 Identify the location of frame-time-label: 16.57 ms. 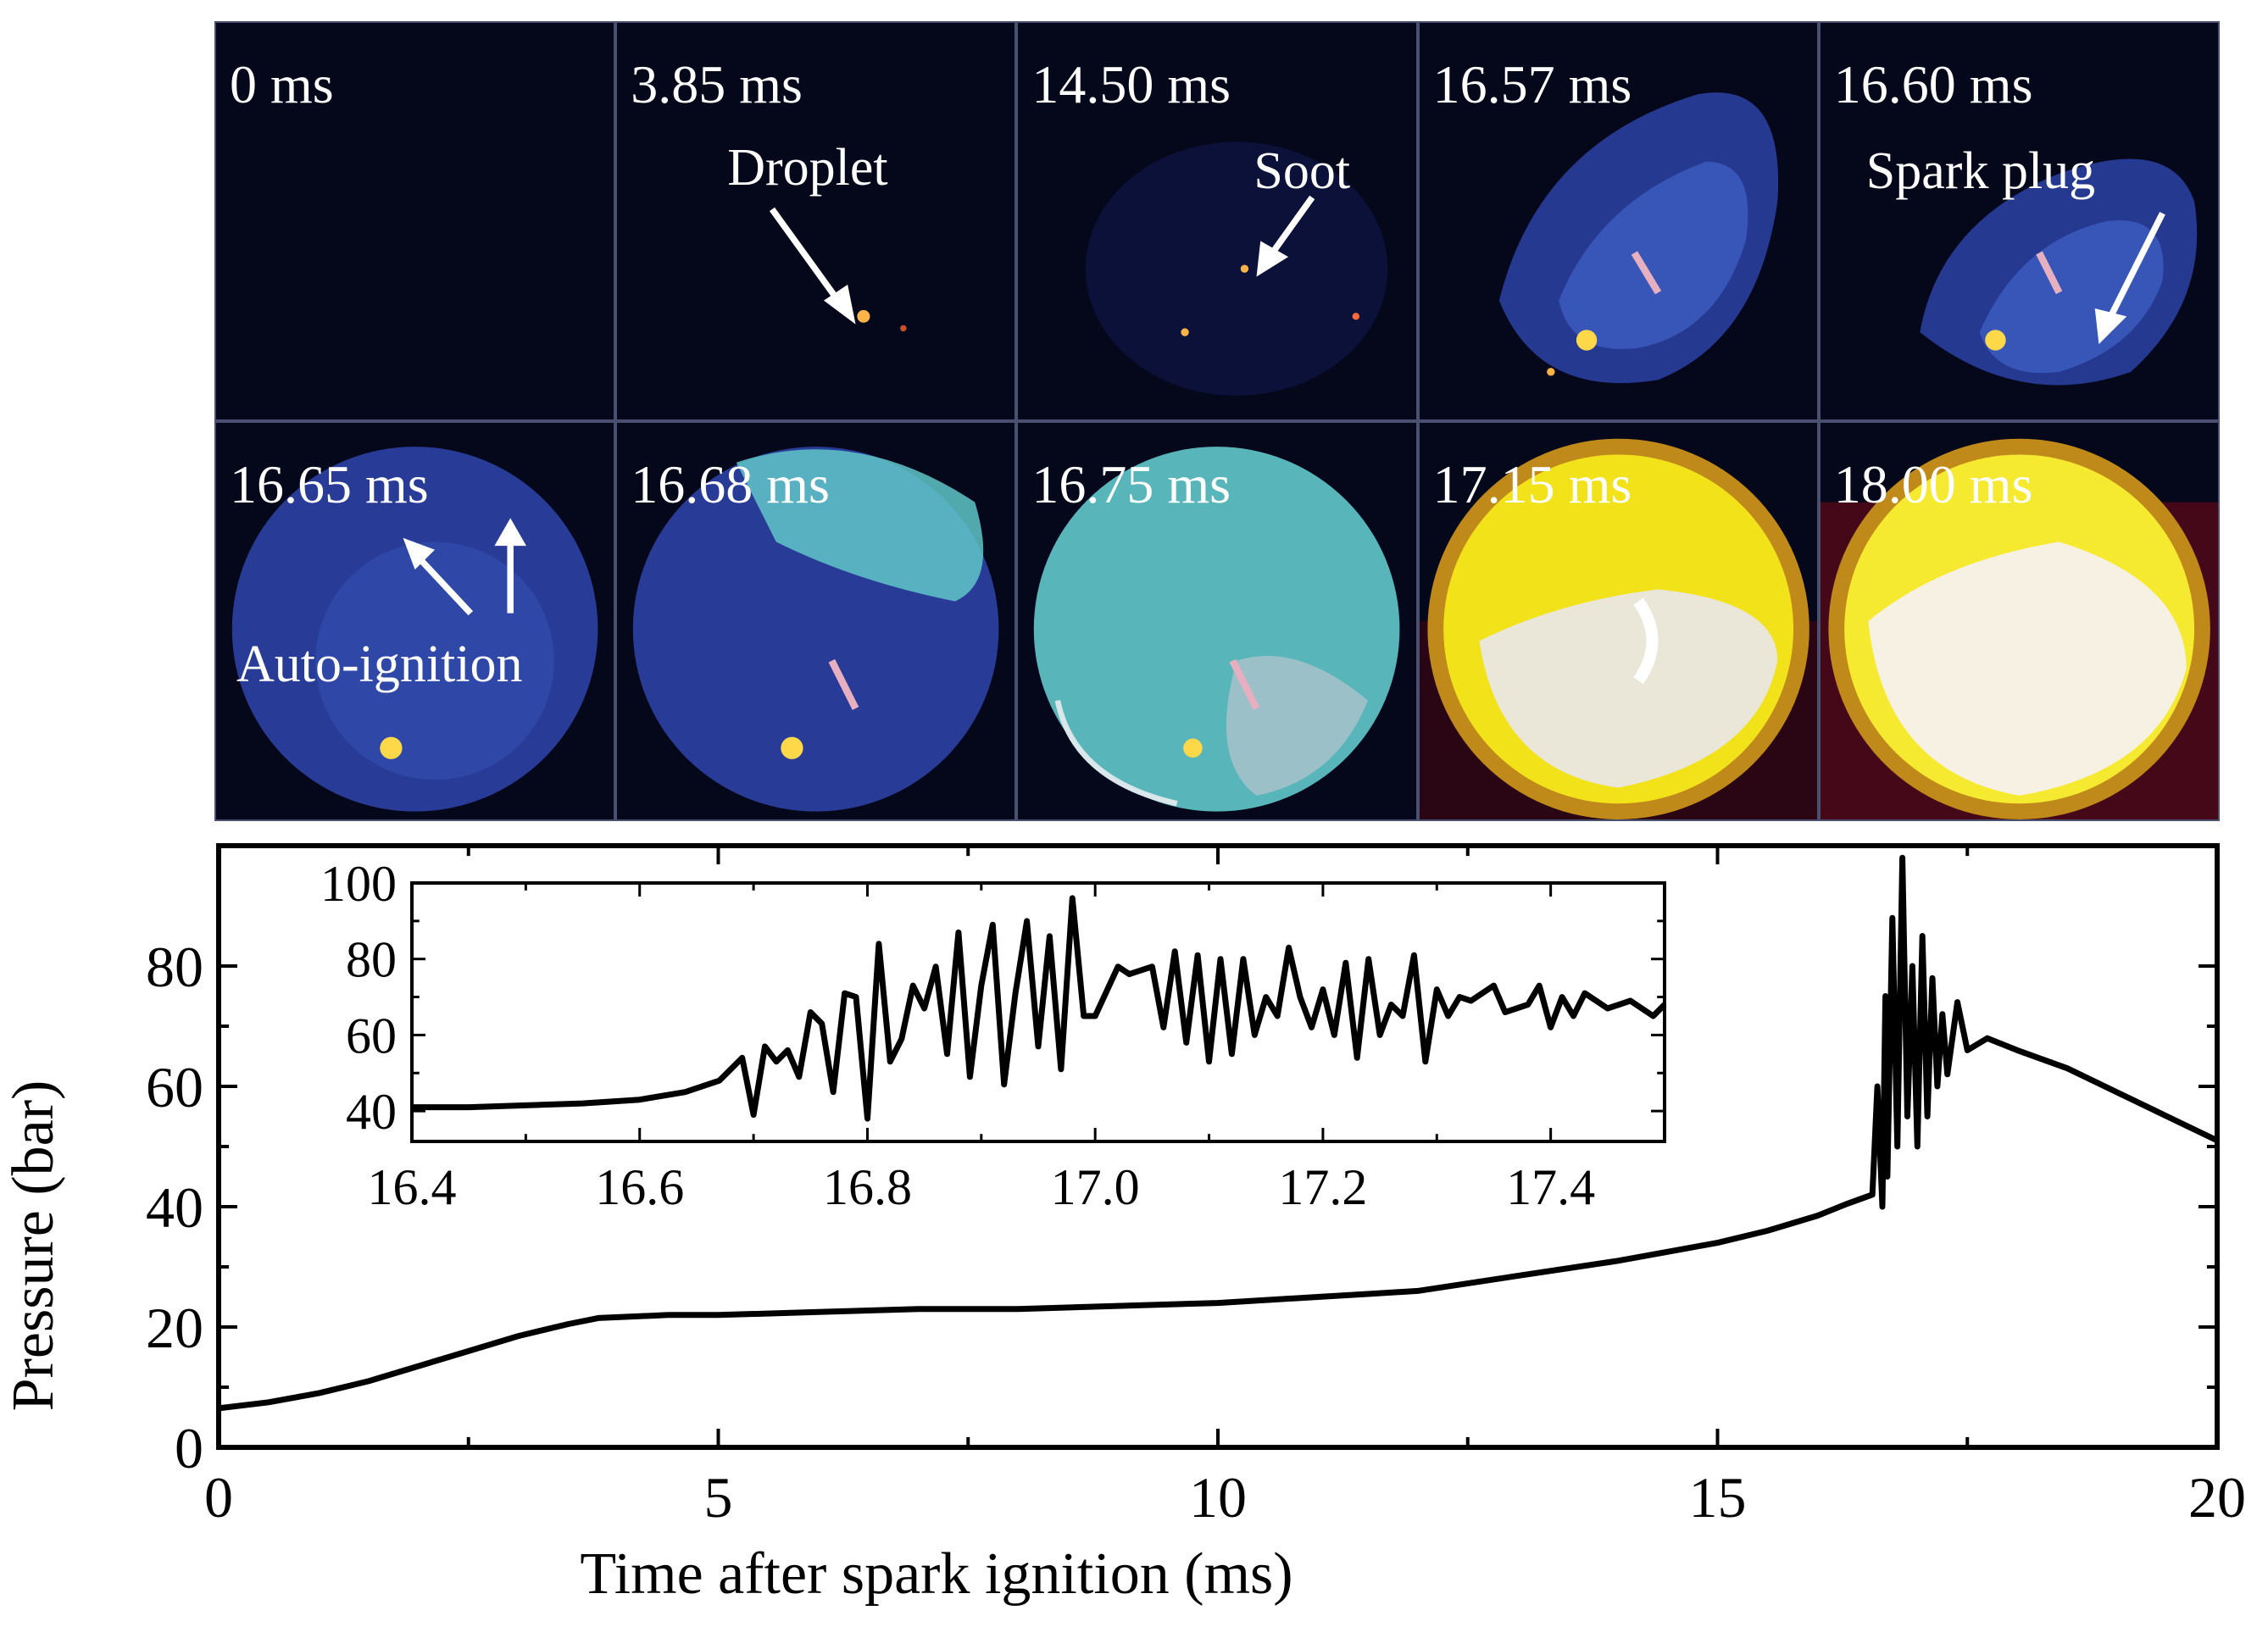
(1532, 84).